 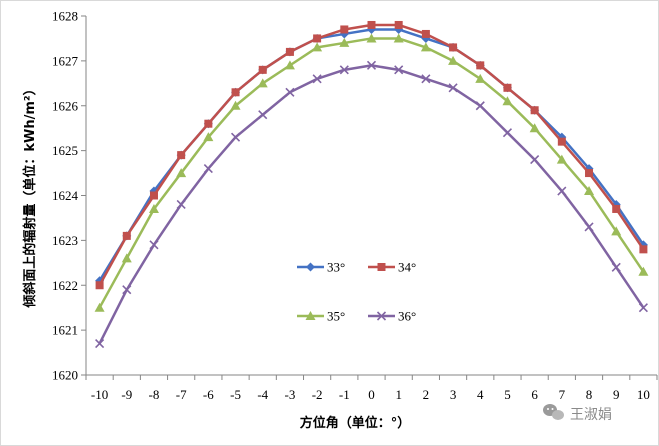 What do you see at coordinates (65, 330) in the screenshot?
I see `y-tick-label: 1621` at bounding box center [65, 330].